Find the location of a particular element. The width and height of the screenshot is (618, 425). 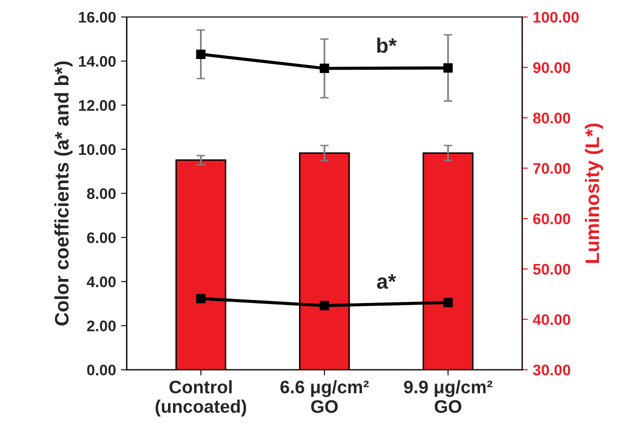

series-label: a* is located at coordinates (386, 281).